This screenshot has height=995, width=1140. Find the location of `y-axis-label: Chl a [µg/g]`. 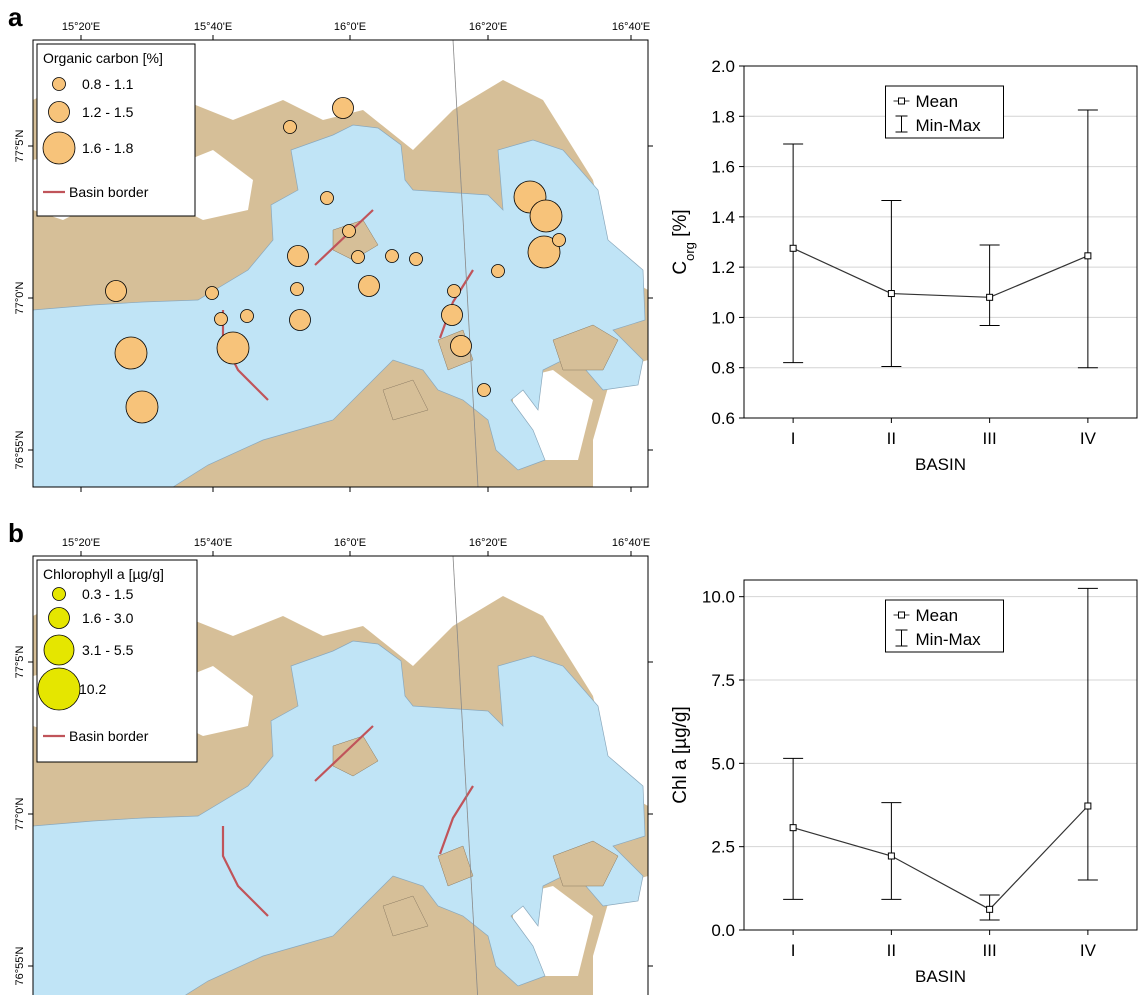

y-axis-label: Chl a [µg/g] is located at coordinates (680, 755).